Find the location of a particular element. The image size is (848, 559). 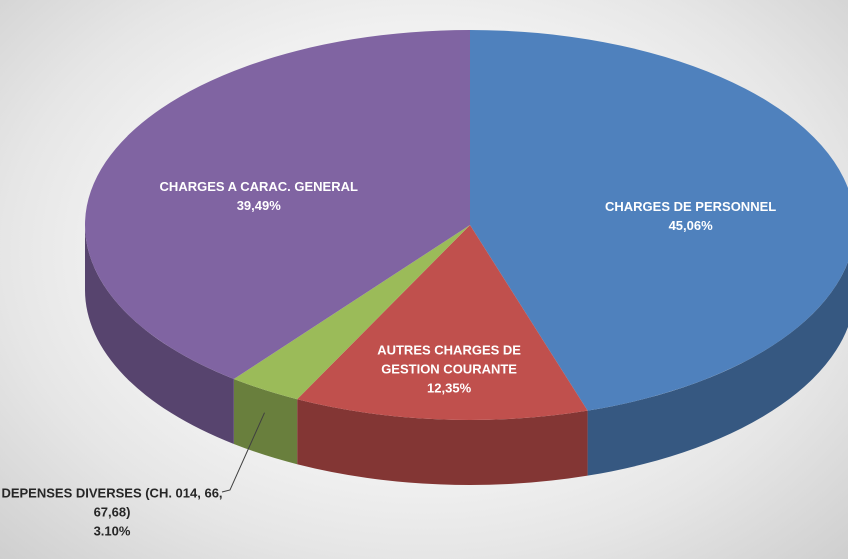

slice-value: 3.10% is located at coordinates (112, 531).